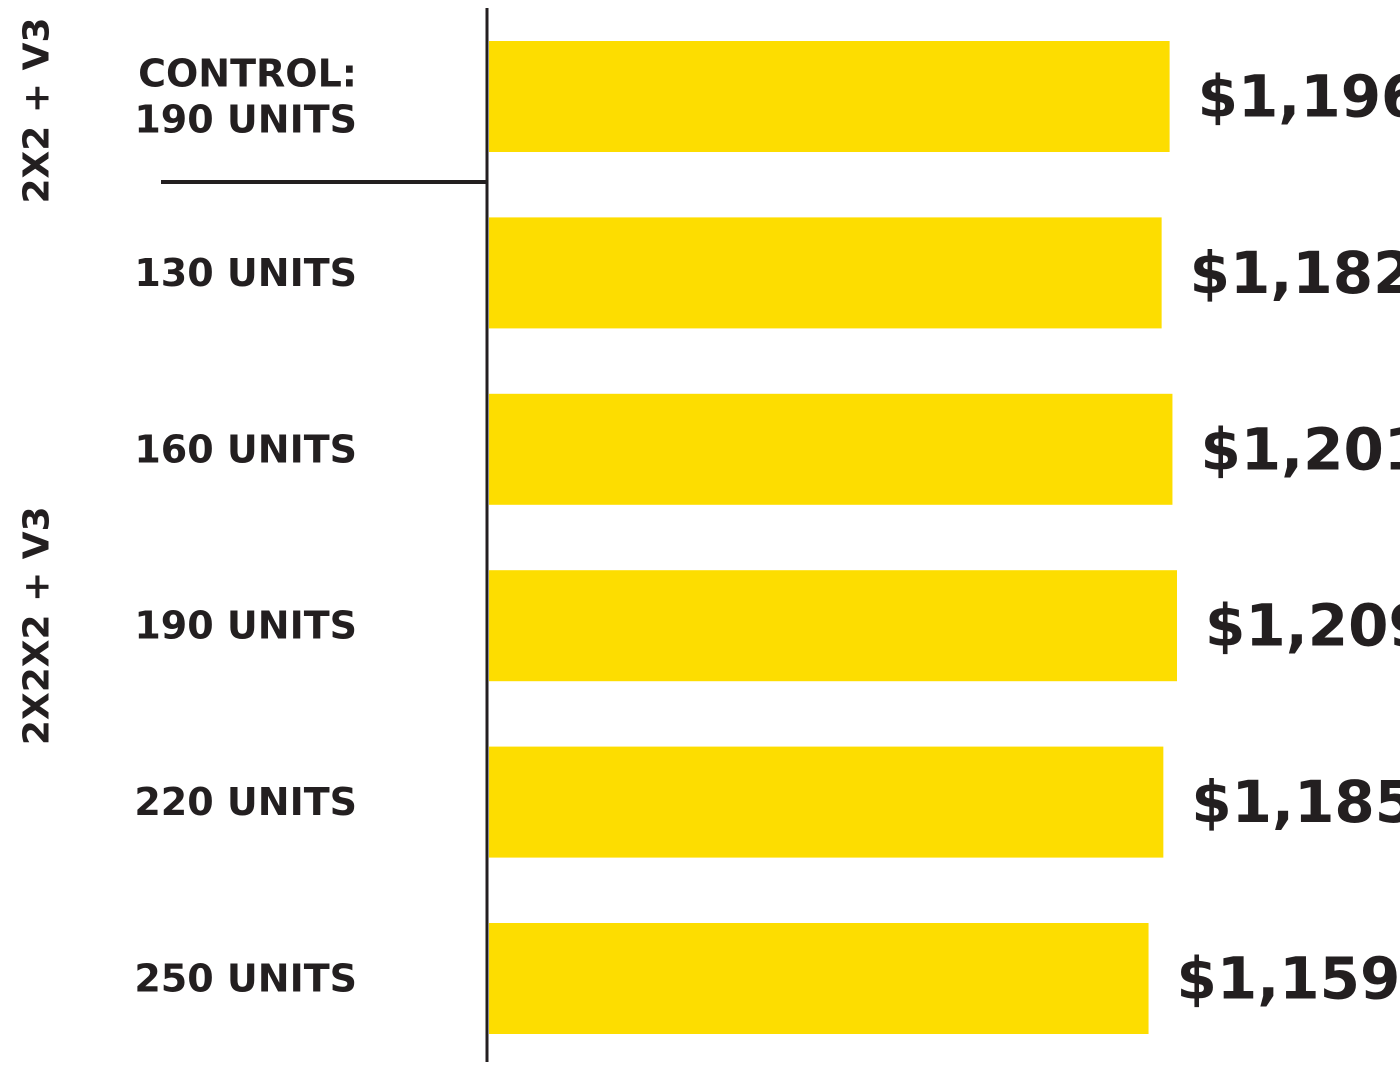 Image resolution: width=1400 pixels, height=1070 pixels. What do you see at coordinates (1302, 626) in the screenshot?
I see `value-label-3: $1,209` at bounding box center [1302, 626].